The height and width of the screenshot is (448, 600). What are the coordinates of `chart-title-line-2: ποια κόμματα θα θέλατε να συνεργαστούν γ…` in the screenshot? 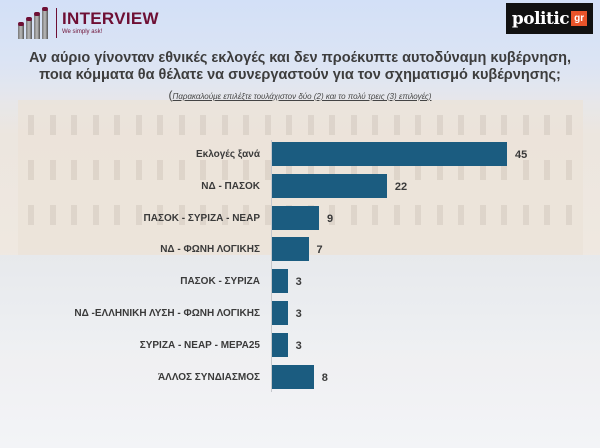 It's located at (300, 75).